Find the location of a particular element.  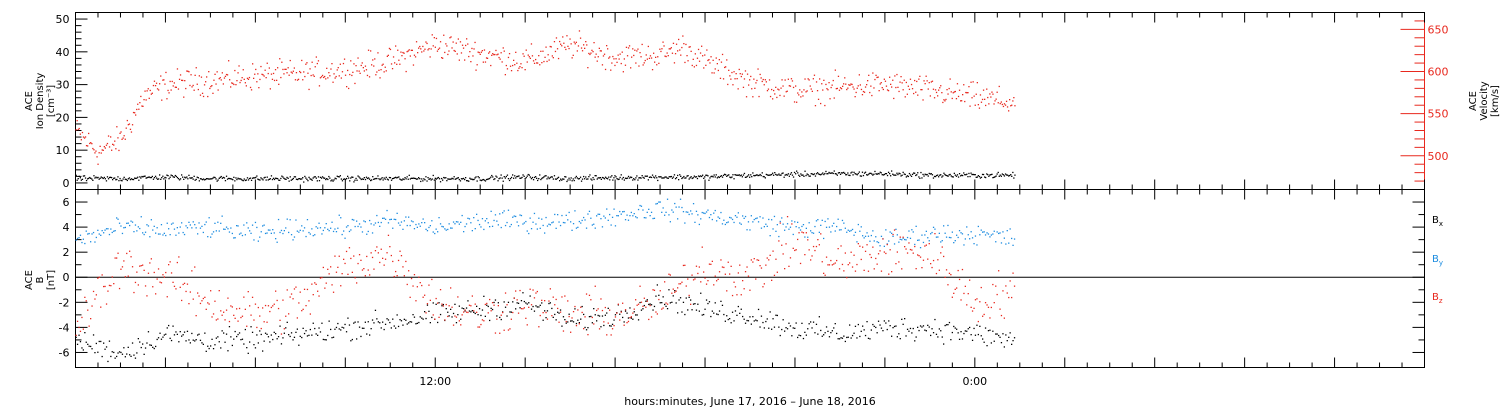

velocity-tick-label: 650 is located at coordinates (1438, 29).